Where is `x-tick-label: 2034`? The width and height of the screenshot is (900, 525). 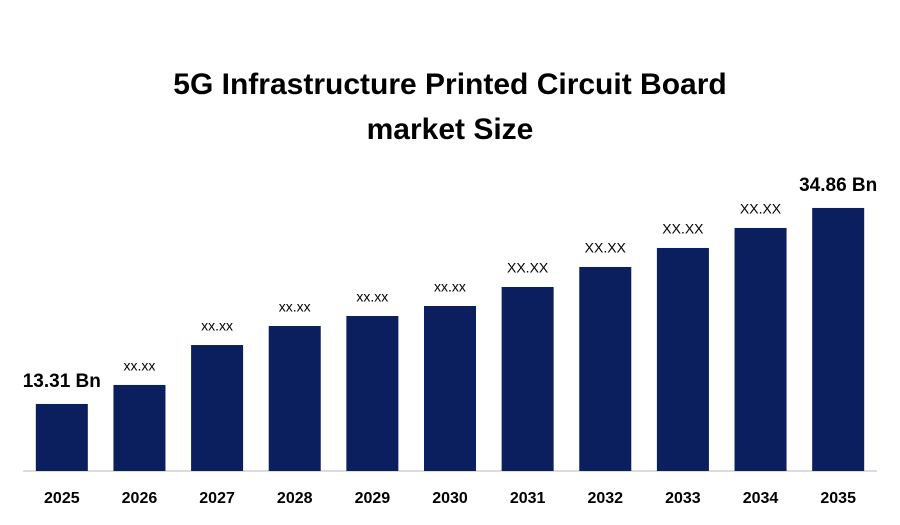
x-tick-label: 2034 is located at coordinates (761, 498).